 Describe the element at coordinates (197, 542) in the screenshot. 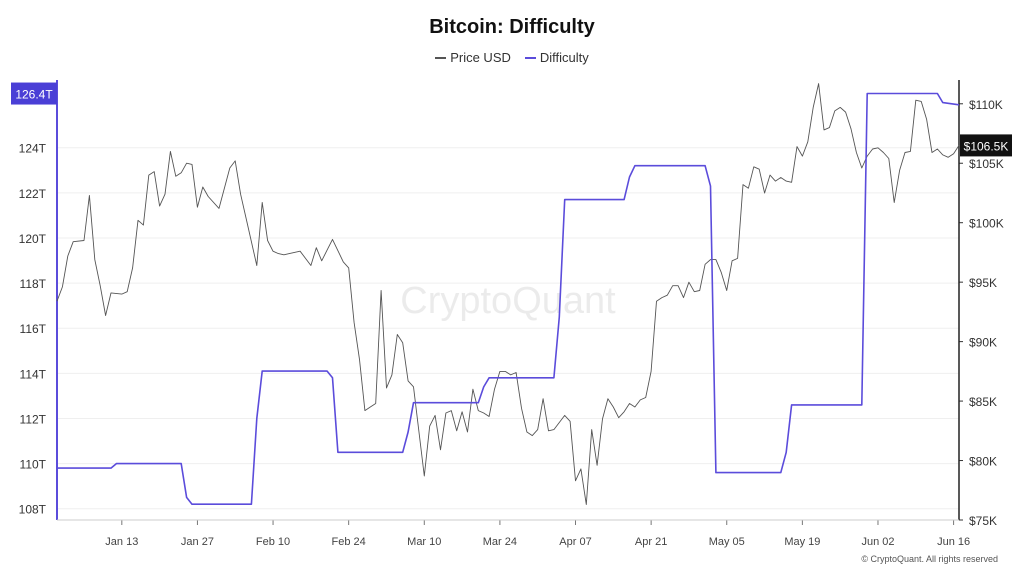

I see `x-tick-label: Jan 27` at that location.